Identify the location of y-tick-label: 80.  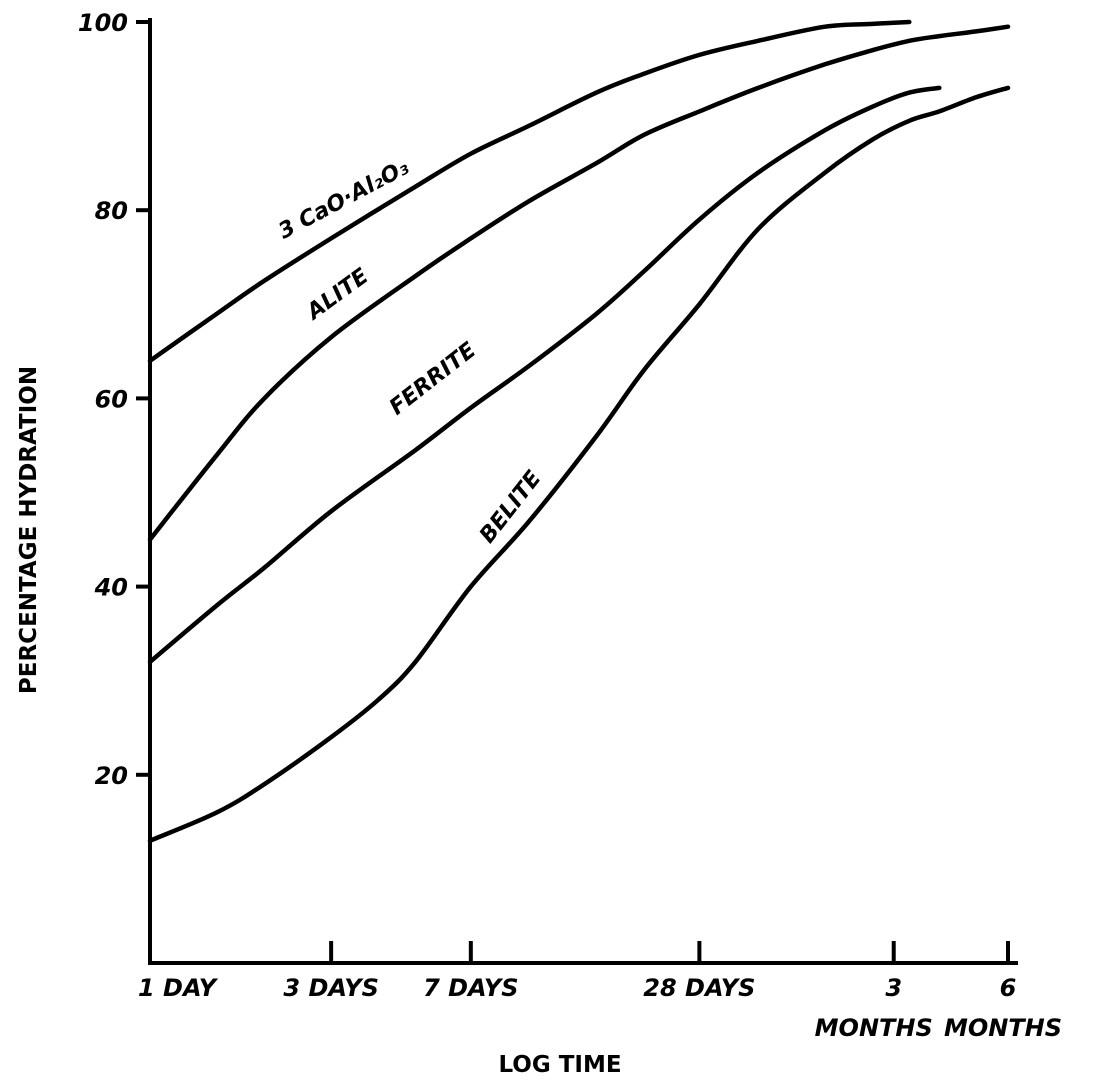
(111, 211).